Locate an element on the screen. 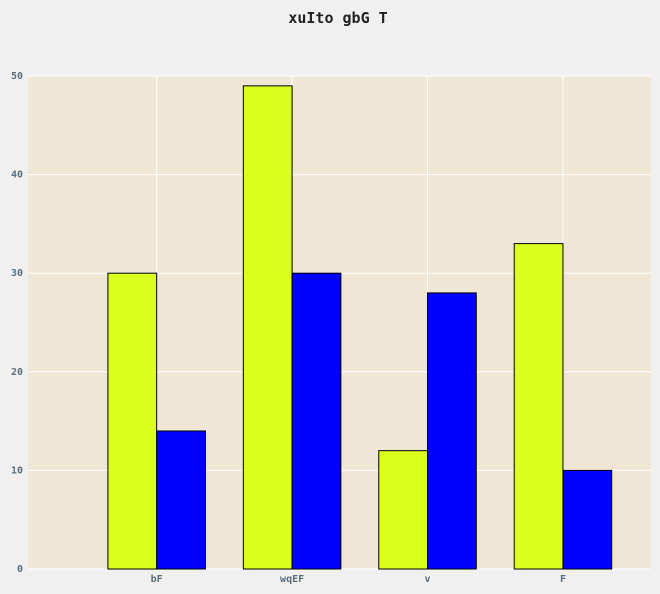  y-tick-label: 0 is located at coordinates (20, 569).